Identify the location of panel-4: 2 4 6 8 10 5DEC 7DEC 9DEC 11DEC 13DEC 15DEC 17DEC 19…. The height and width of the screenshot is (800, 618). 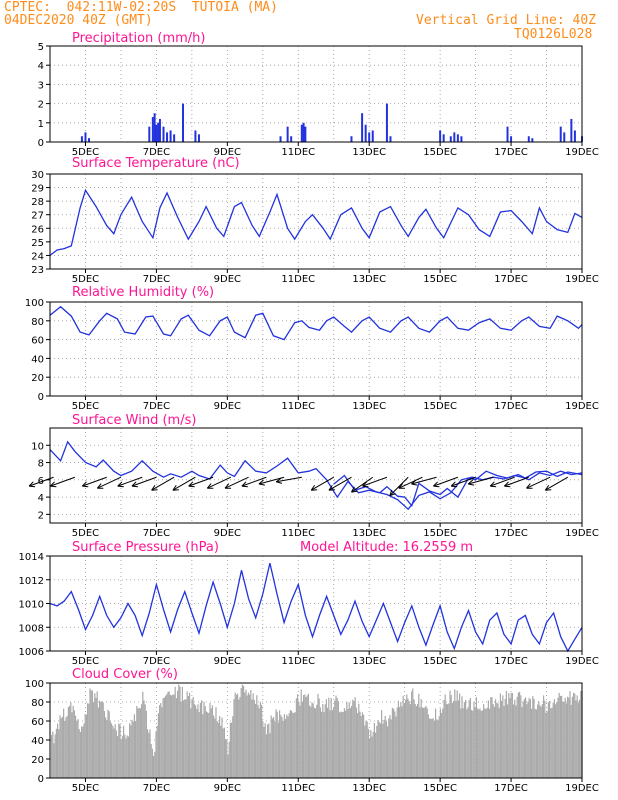
(313, 476).